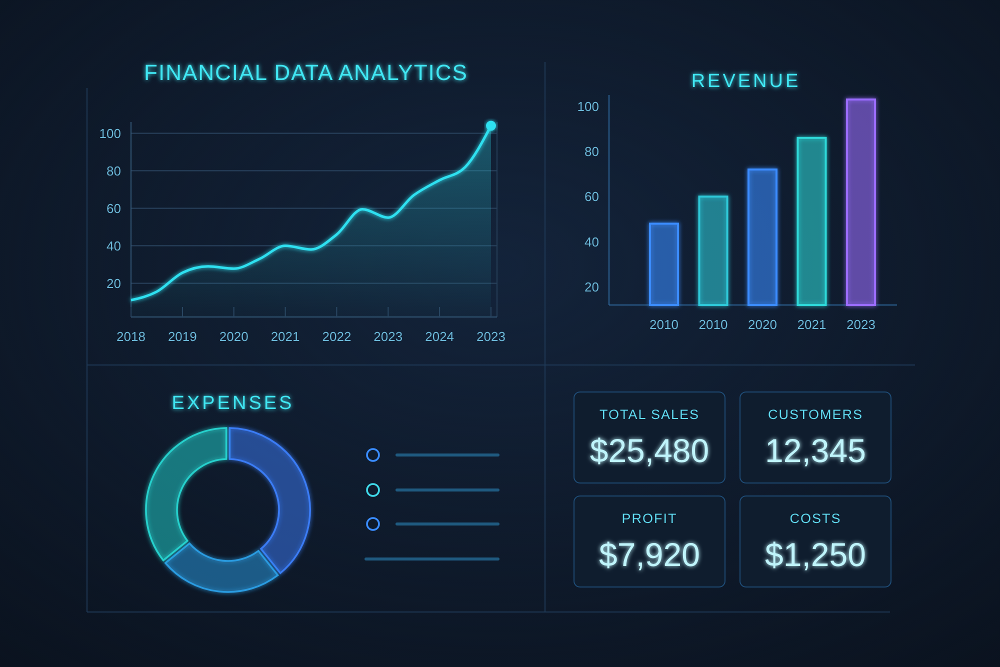  Describe the element at coordinates (815, 450) in the screenshot. I see `text: 12,345` at that location.